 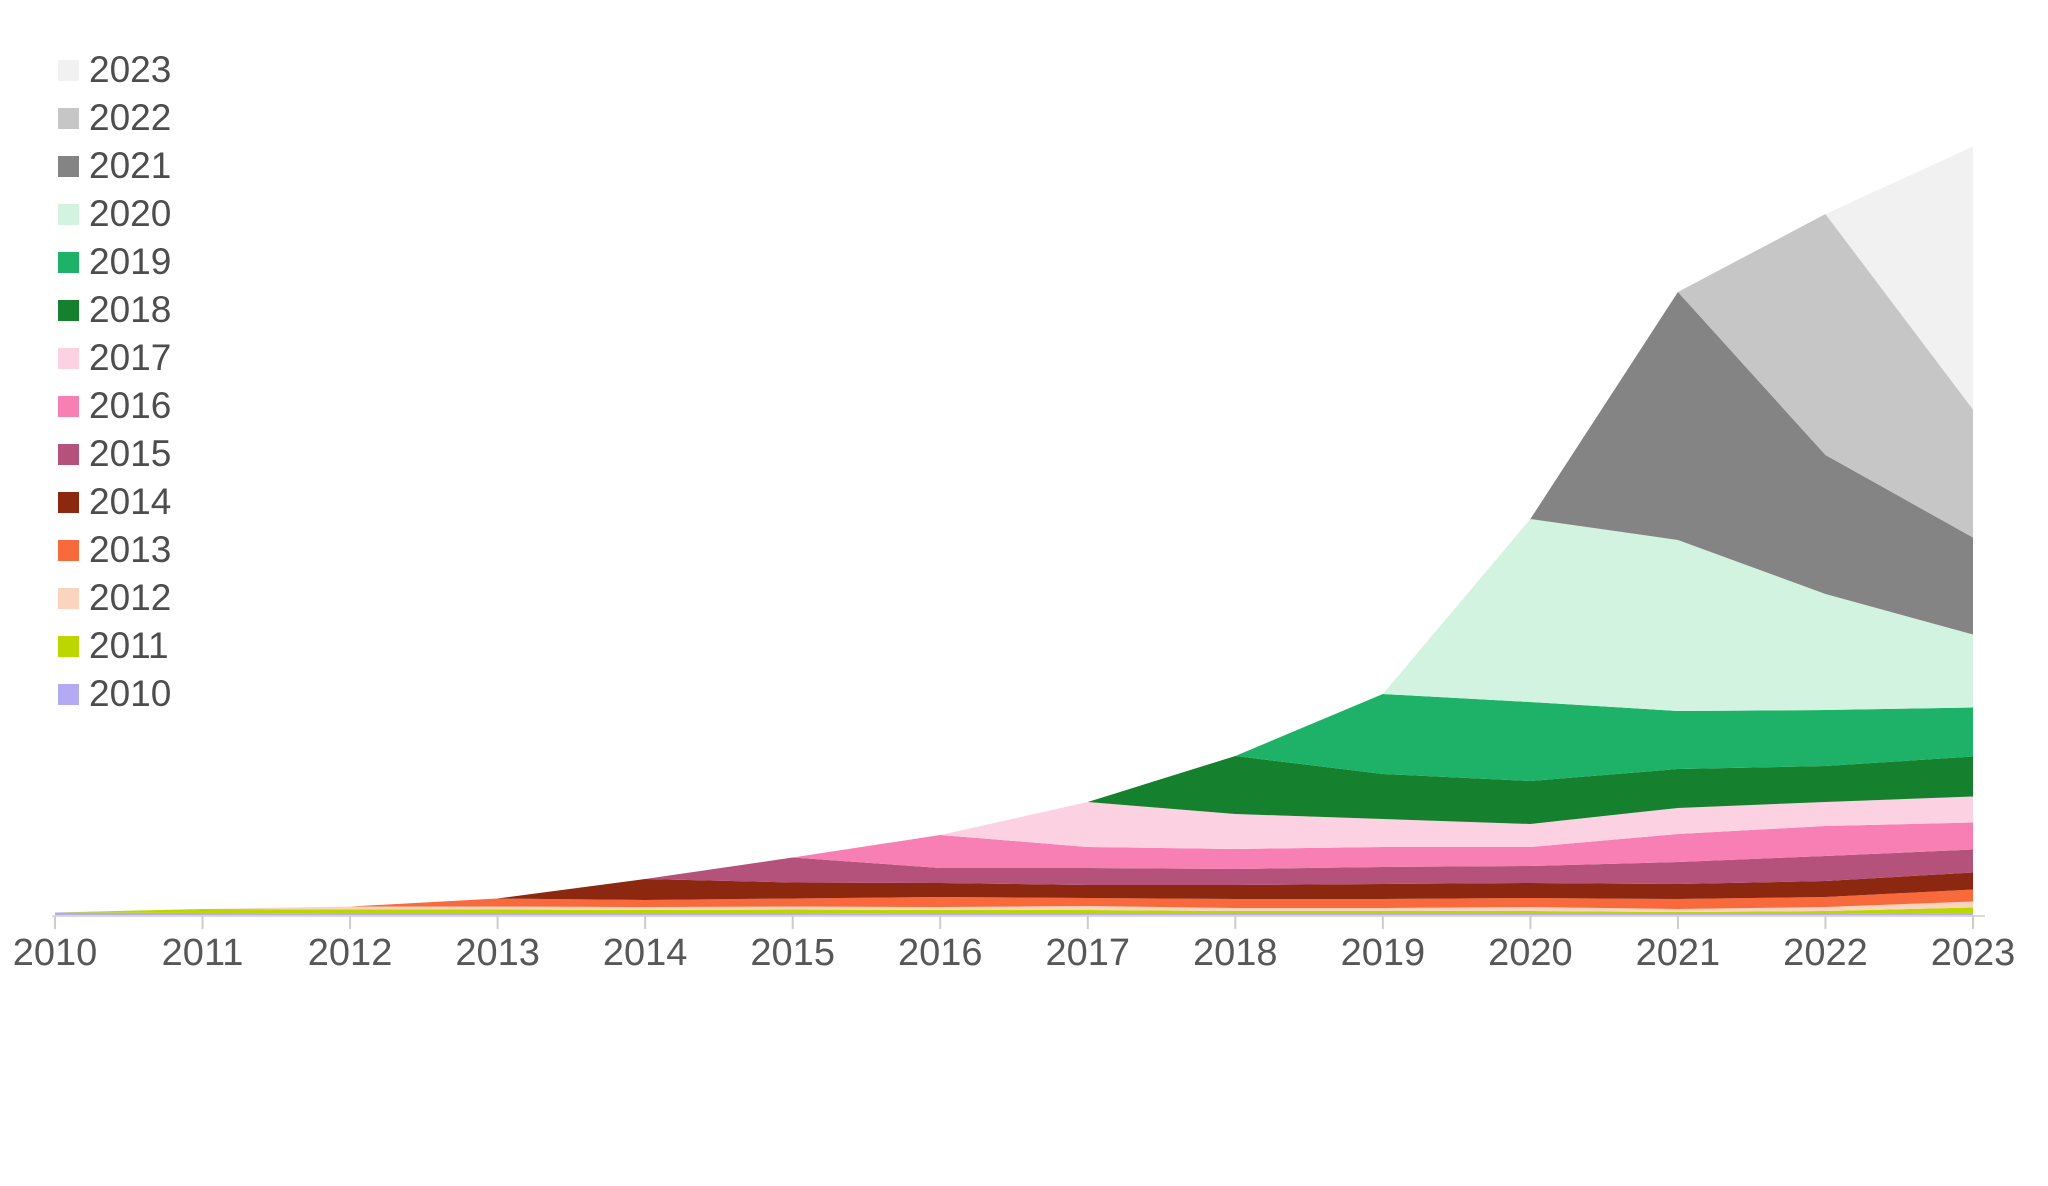 What do you see at coordinates (1825, 953) in the screenshot?
I see `x-axis-label: 2022` at bounding box center [1825, 953].